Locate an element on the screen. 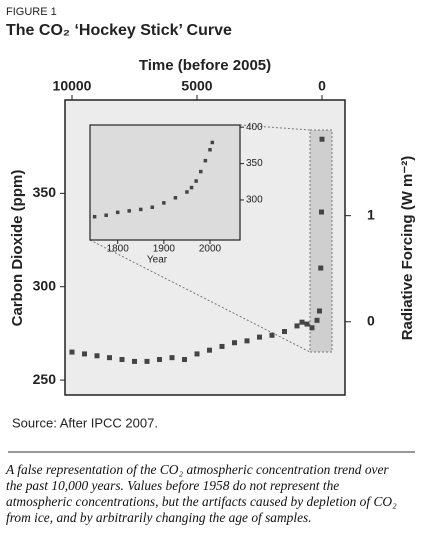  highlight-zone is located at coordinates (321, 241).